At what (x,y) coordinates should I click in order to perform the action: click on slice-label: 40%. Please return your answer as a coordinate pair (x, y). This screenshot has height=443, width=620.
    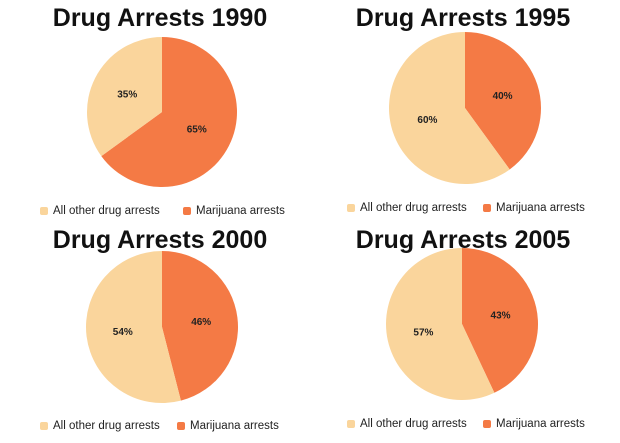
    Looking at the image, I should click on (503, 96).